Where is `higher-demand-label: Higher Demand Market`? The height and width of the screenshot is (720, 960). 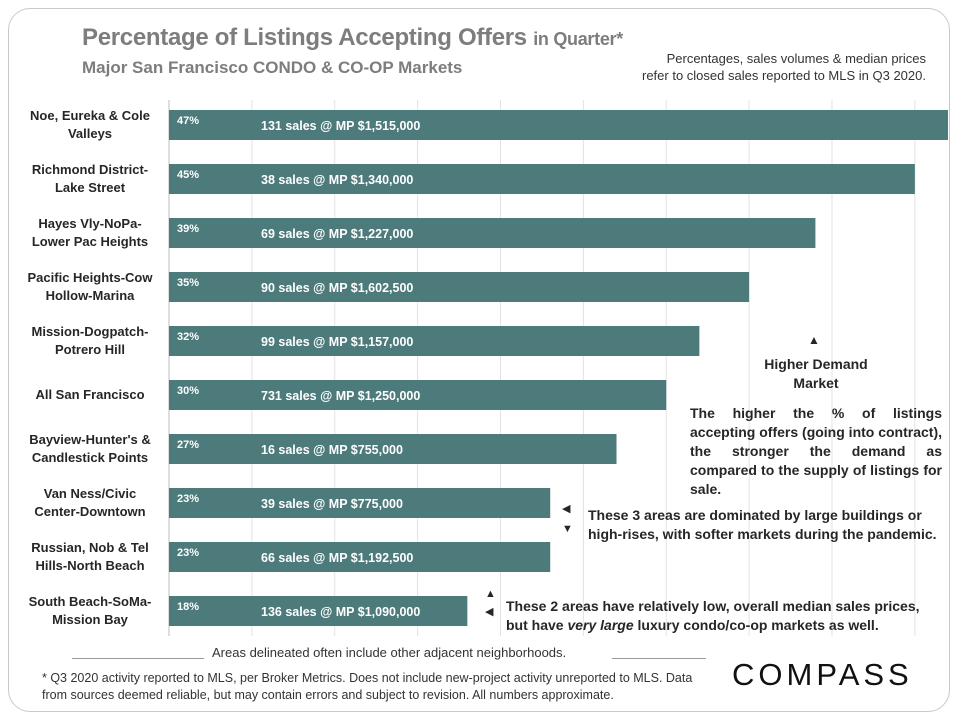
higher-demand-label: Higher Demand Market is located at coordinates (816, 374).